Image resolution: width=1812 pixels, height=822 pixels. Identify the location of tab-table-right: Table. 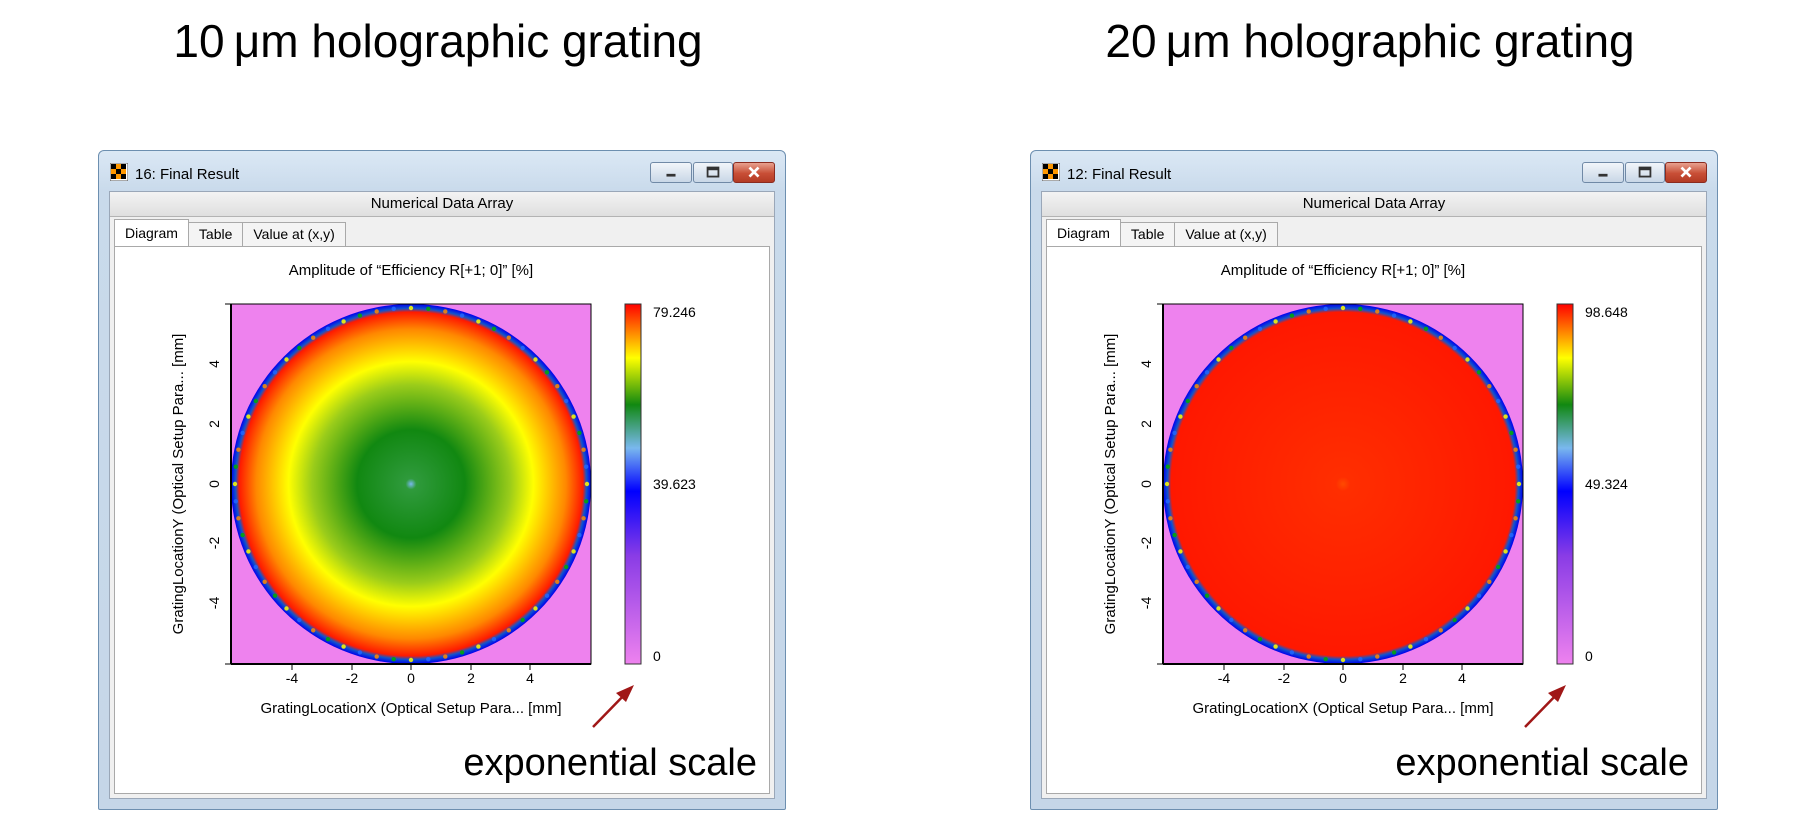
(1147, 234).